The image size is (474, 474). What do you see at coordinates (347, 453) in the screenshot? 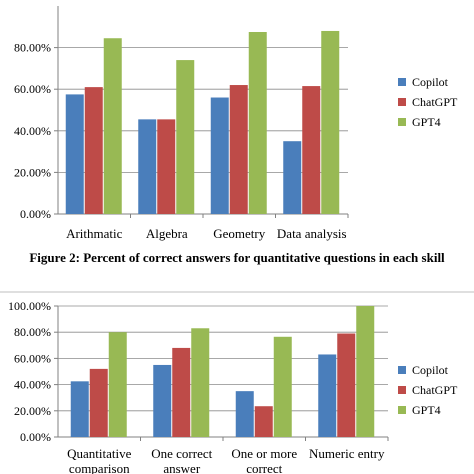
I see `x-category-label: Numeric entry` at bounding box center [347, 453].